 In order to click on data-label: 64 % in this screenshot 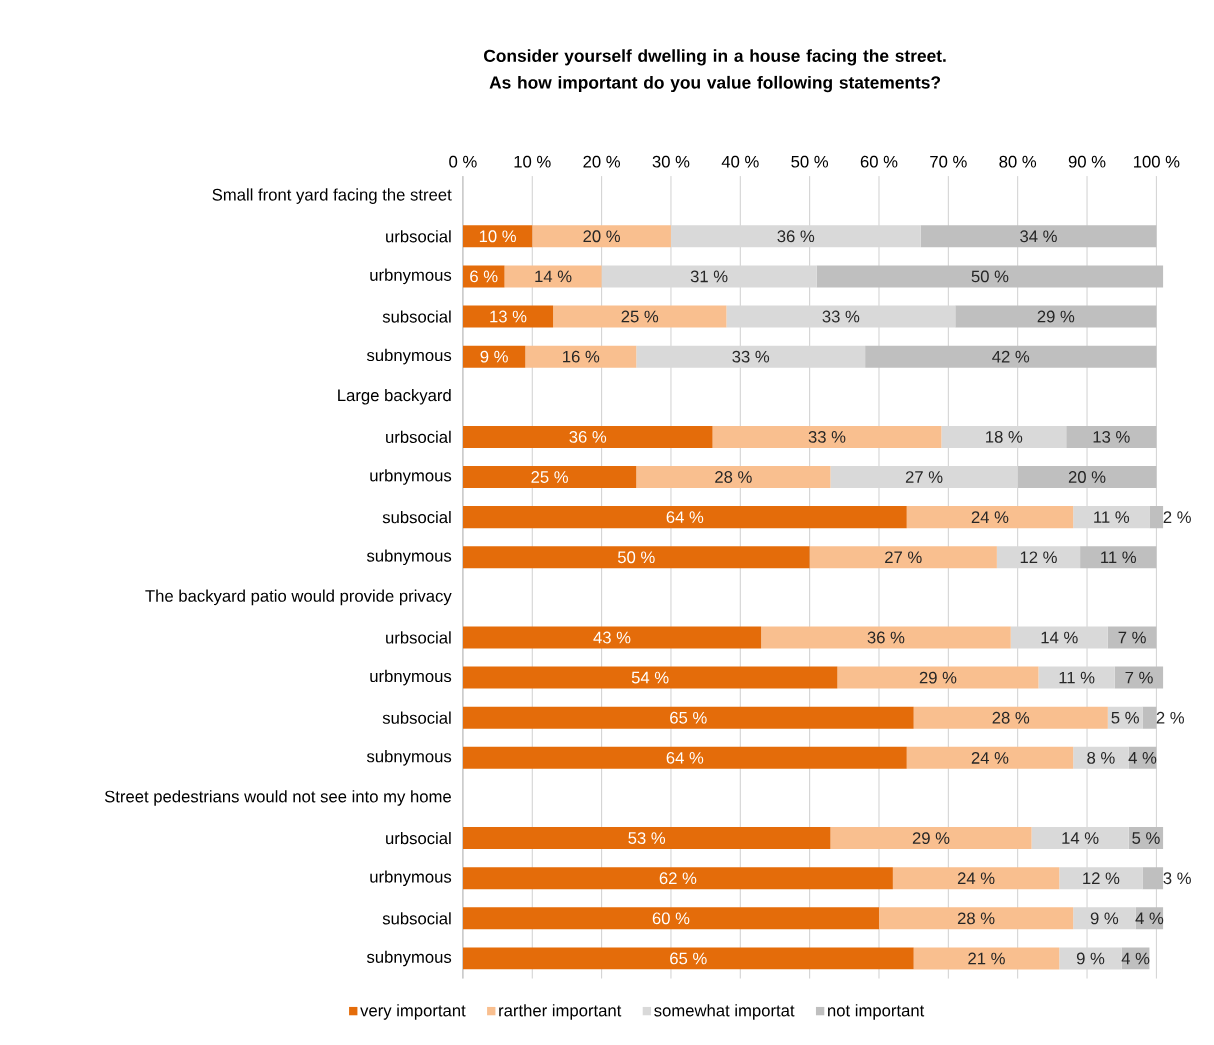, I will do `click(685, 758)`.